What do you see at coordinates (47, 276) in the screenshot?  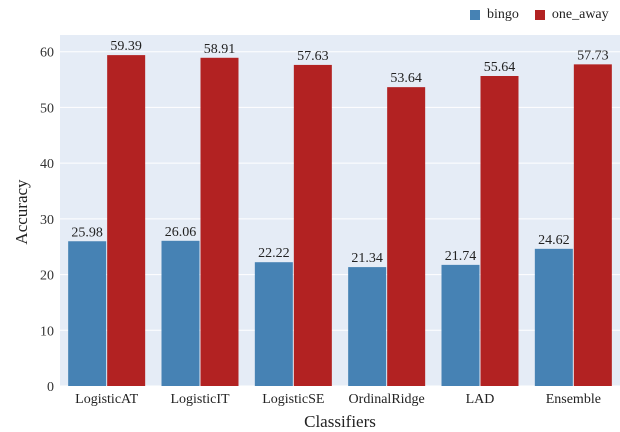 I see `y-tick-label: 20` at bounding box center [47, 276].